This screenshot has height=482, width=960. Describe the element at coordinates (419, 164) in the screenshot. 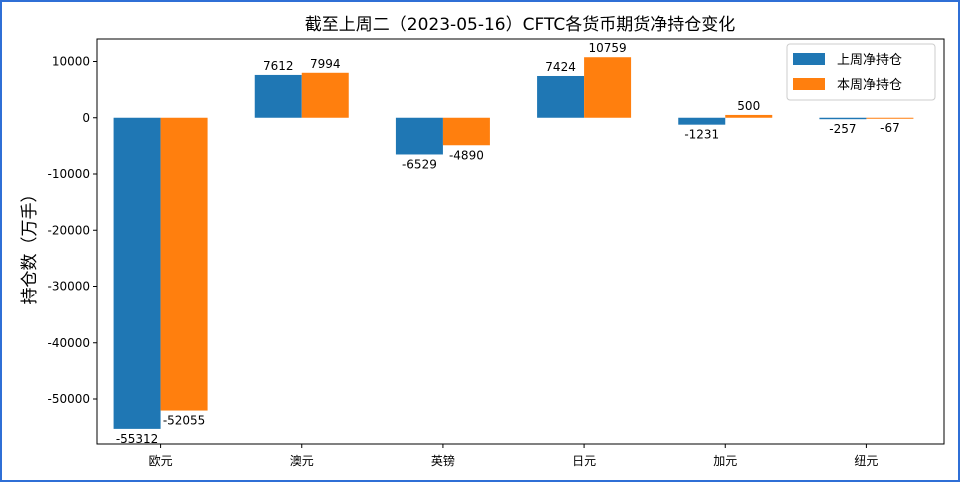

I see `data-label: -6529` at that location.